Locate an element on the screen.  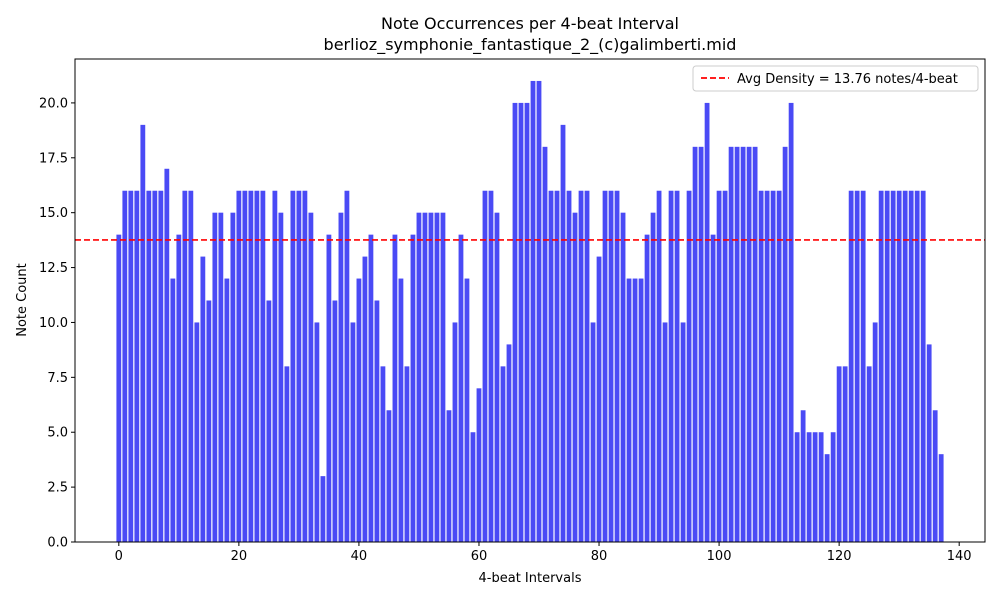
y-tick-label: 20.0 is located at coordinates (53, 103).